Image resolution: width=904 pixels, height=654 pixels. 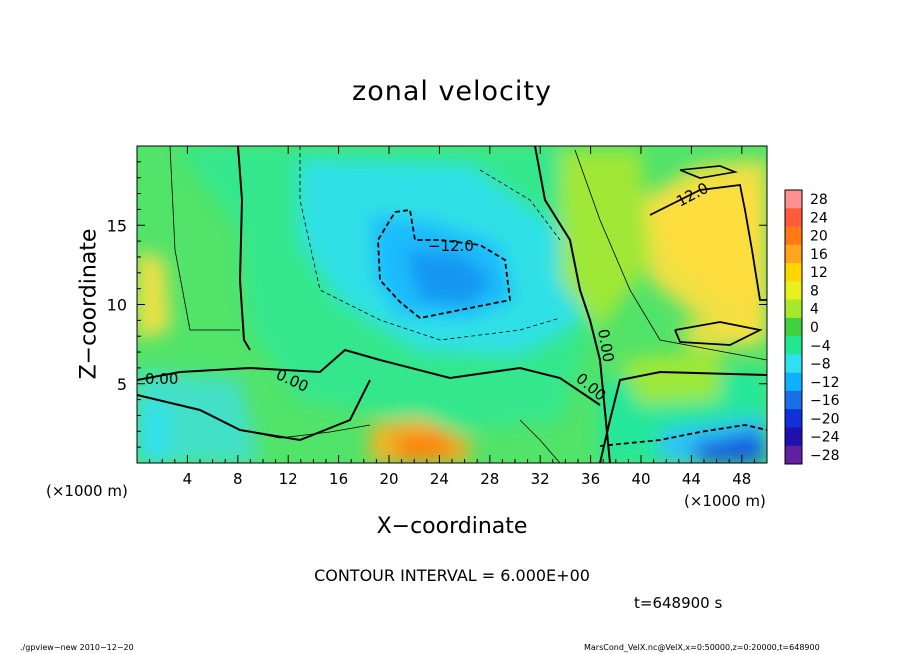 I want to click on colorbar-label: 4, so click(x=814, y=310).